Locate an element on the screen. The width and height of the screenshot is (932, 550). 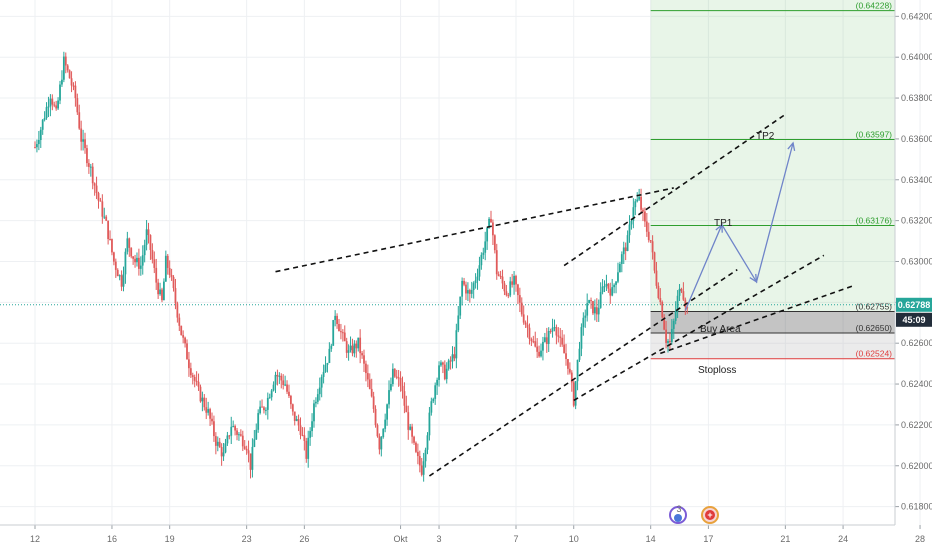
y-tick-label: 0.61800 is located at coordinates (916, 507).